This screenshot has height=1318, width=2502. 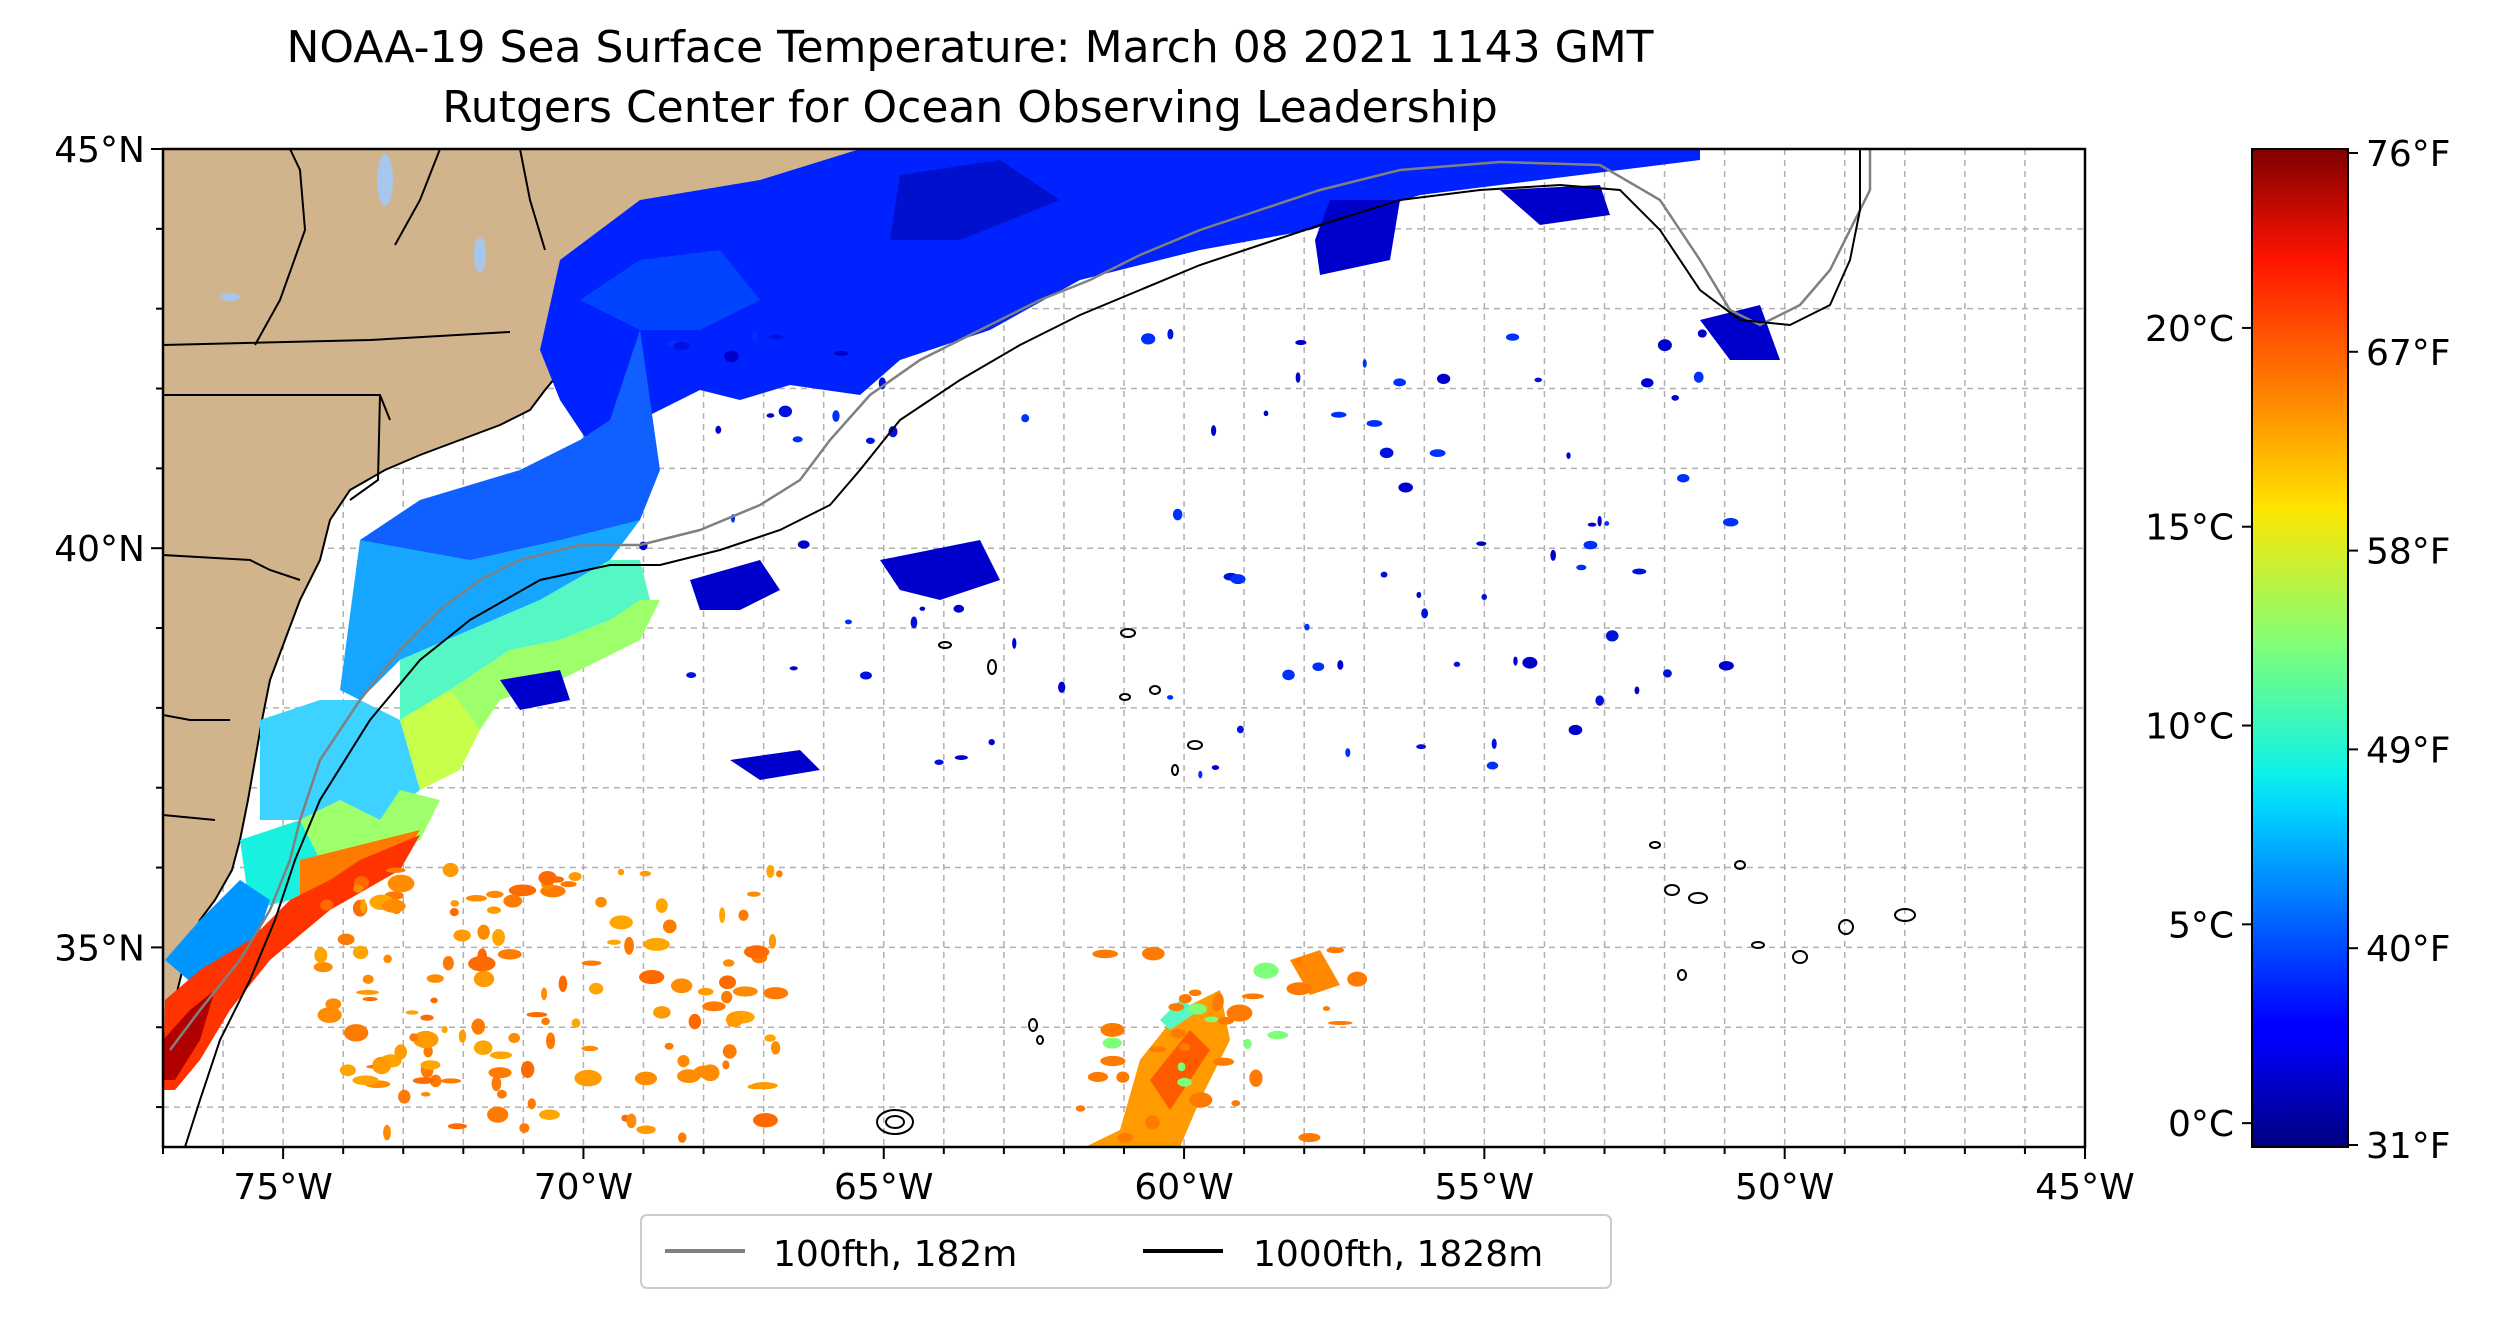 What do you see at coordinates (1484, 1187) in the screenshot?
I see `lon-tick-label: 55°W` at bounding box center [1484, 1187].